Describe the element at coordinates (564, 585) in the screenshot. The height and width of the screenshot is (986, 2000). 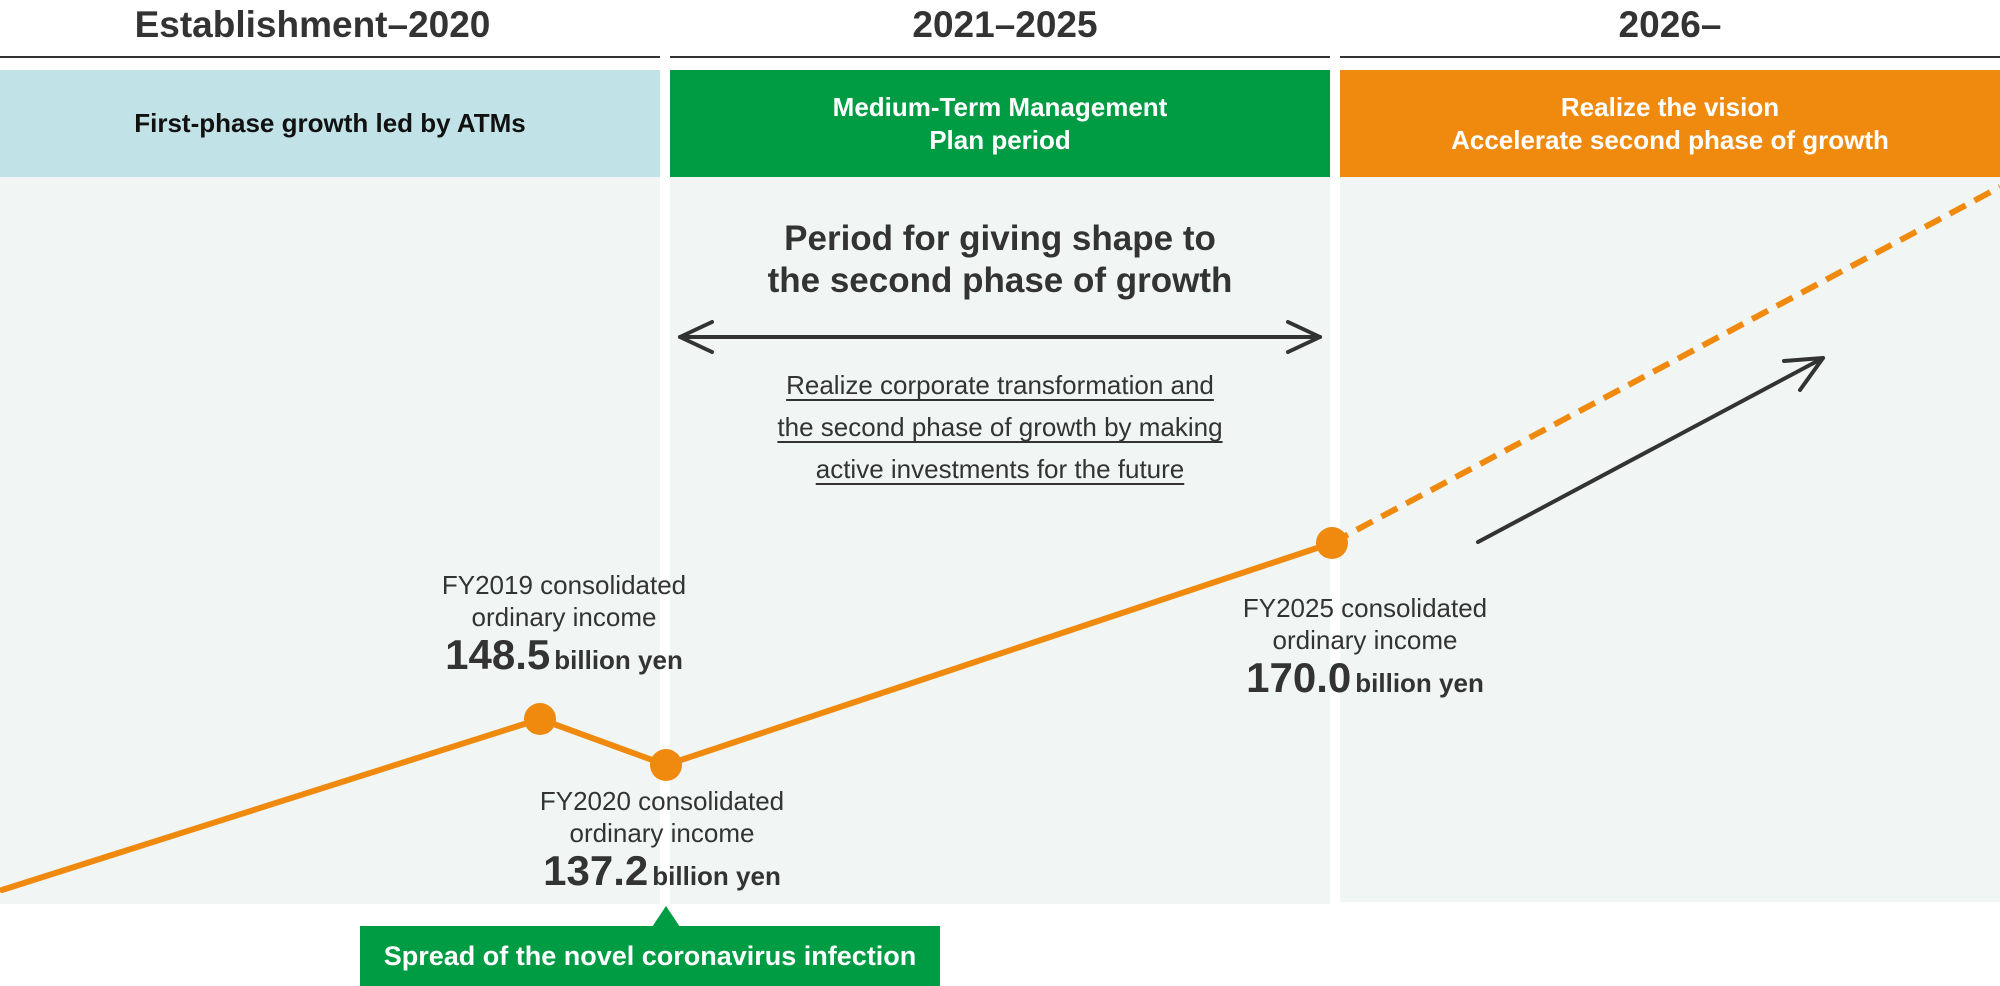
I see `fy2019-label-line-1: FY2019 consolidated` at that location.